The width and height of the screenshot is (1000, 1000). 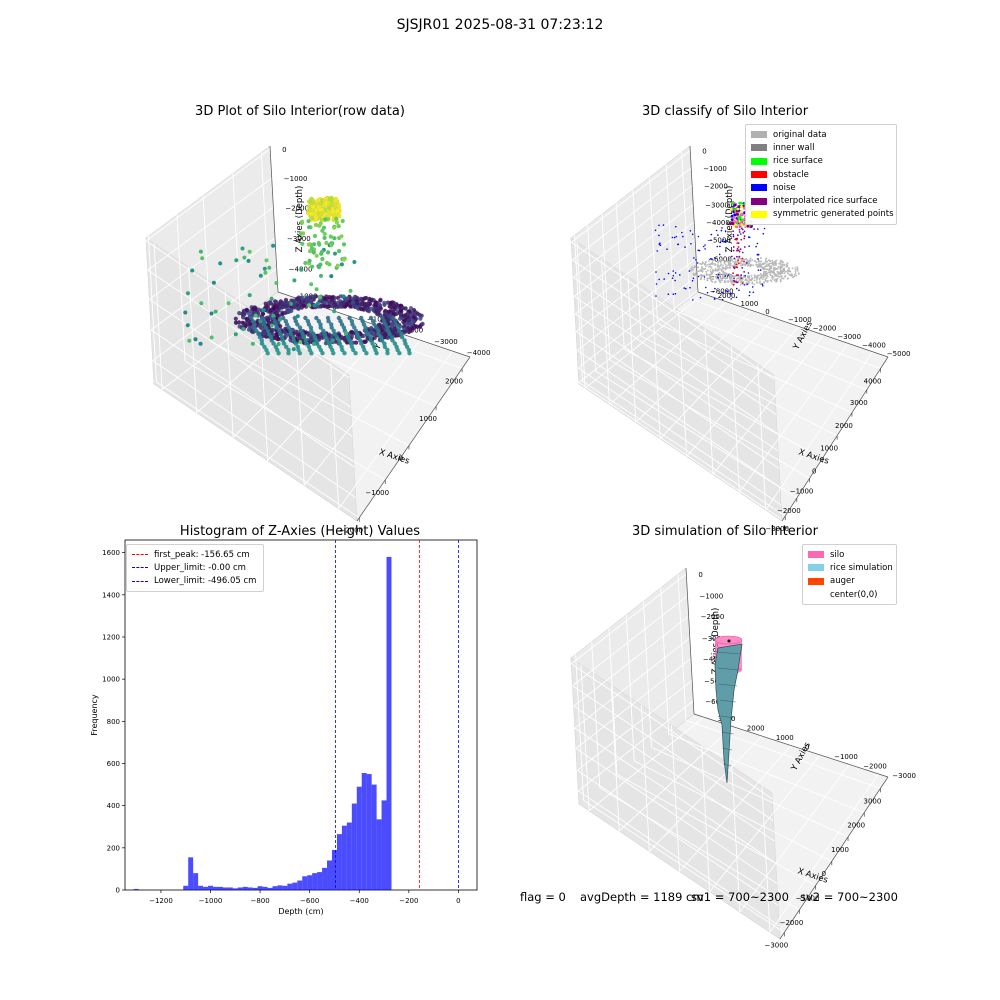 What do you see at coordinates (592, 298) in the screenshot?
I see `plot2-x-gridline` at bounding box center [592, 298].